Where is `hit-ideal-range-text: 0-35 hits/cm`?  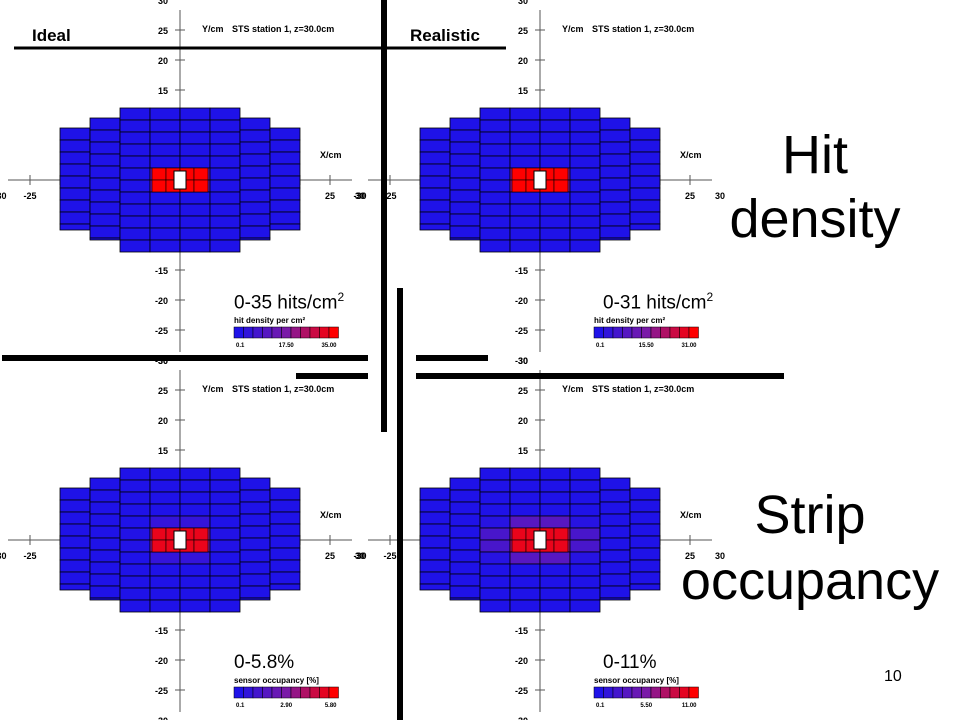
hit-ideal-range-text: 0-35 hits/cm is located at coordinates (286, 303).